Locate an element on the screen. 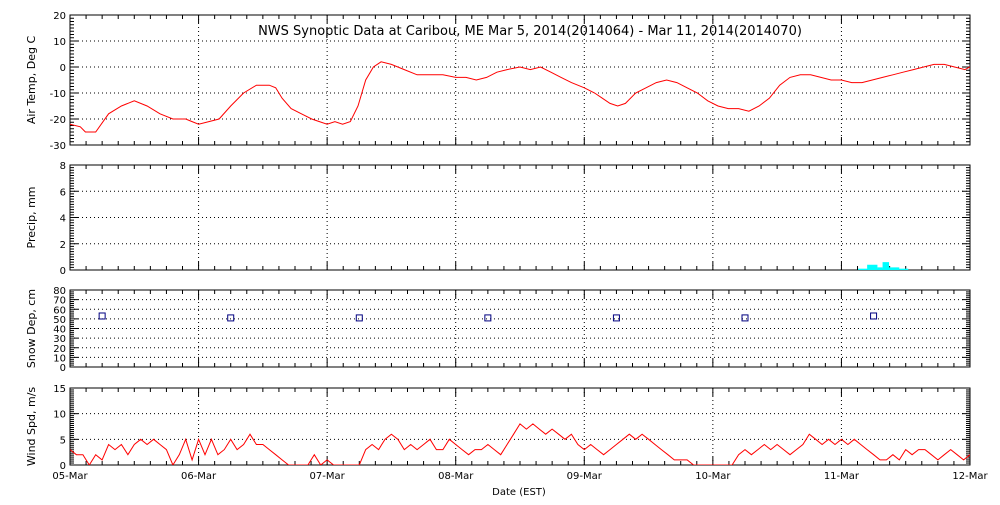 Image resolution: width=1000 pixels, height=505 pixels. x-tick-label: 07-Mar is located at coordinates (328, 476).